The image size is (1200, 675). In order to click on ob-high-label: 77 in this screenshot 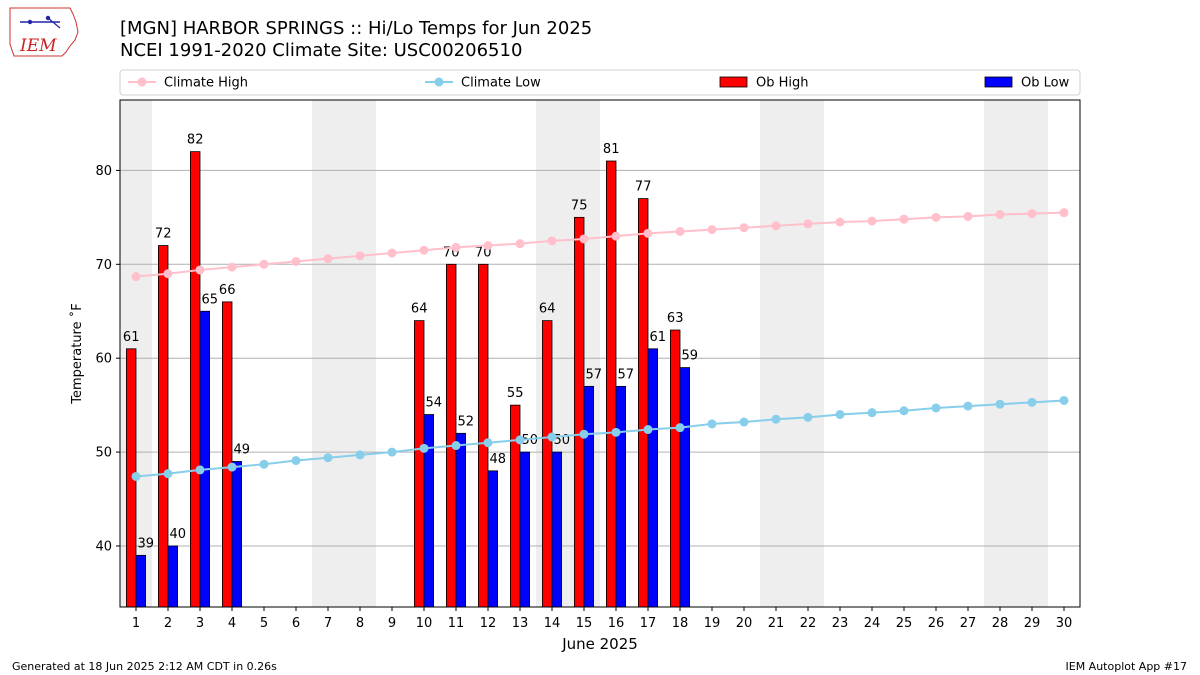, I will do `click(643, 187)`.